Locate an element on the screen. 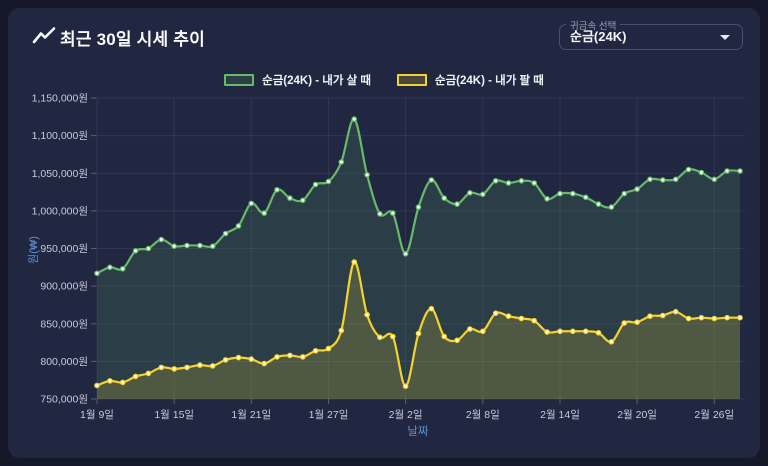 The width and height of the screenshot is (768, 466). y-tick-label: 1,100,000원 is located at coordinates (60, 136).